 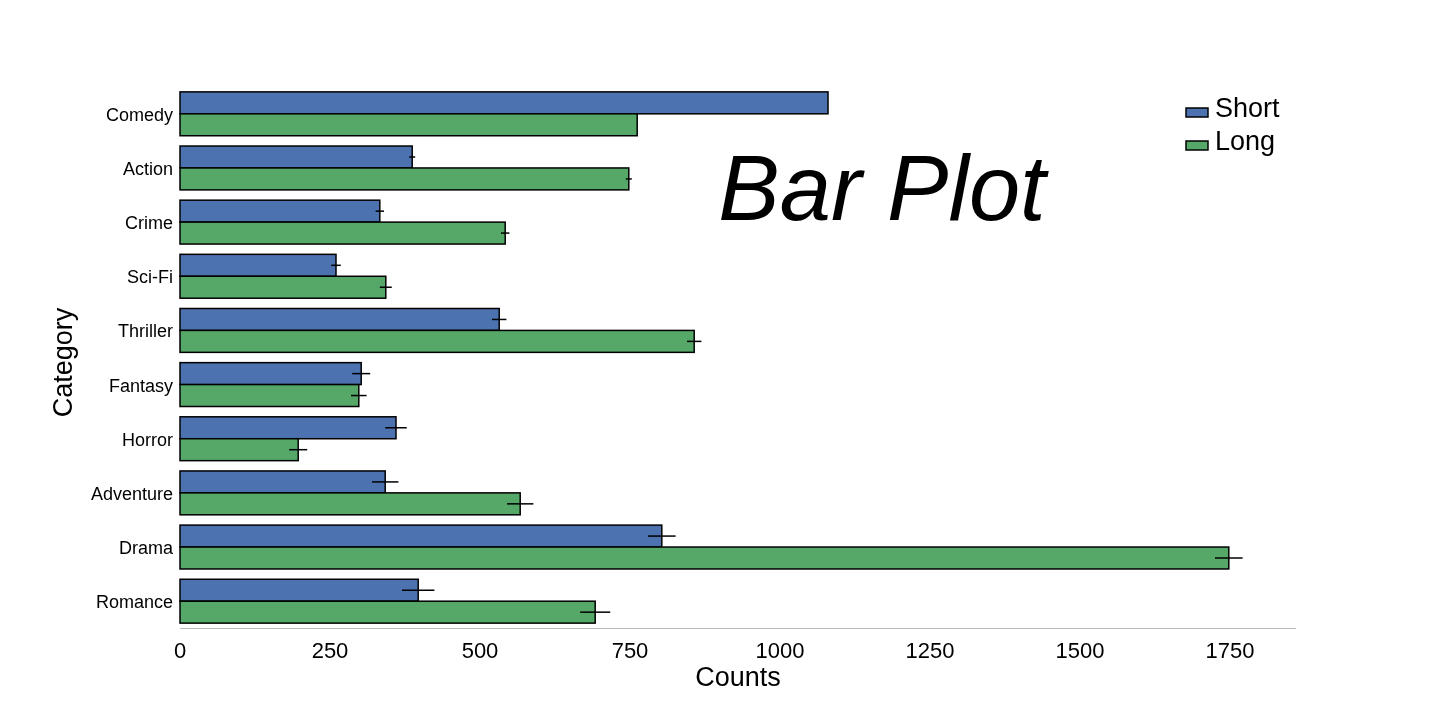 I want to click on legend-label: Short, so click(x=1248, y=108).